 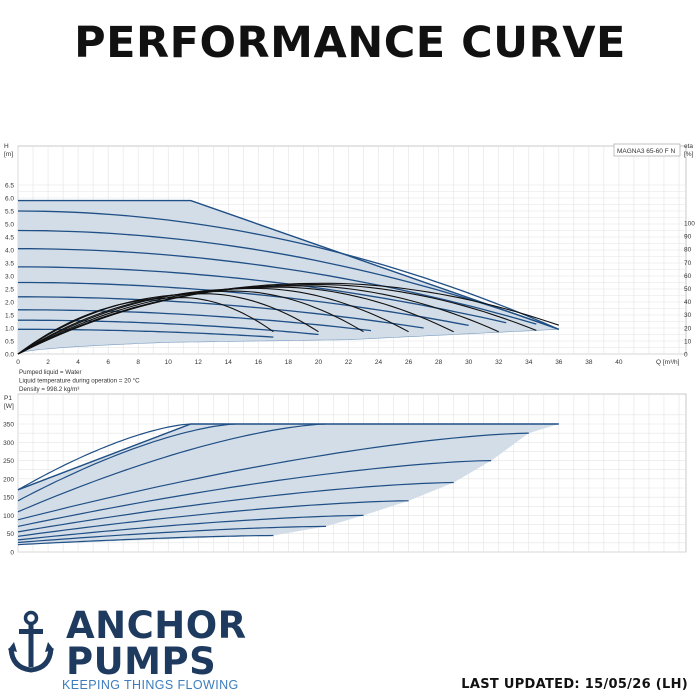 What do you see at coordinates (8, 461) in the screenshot?
I see `p-y-tick-label: 250` at bounding box center [8, 461].